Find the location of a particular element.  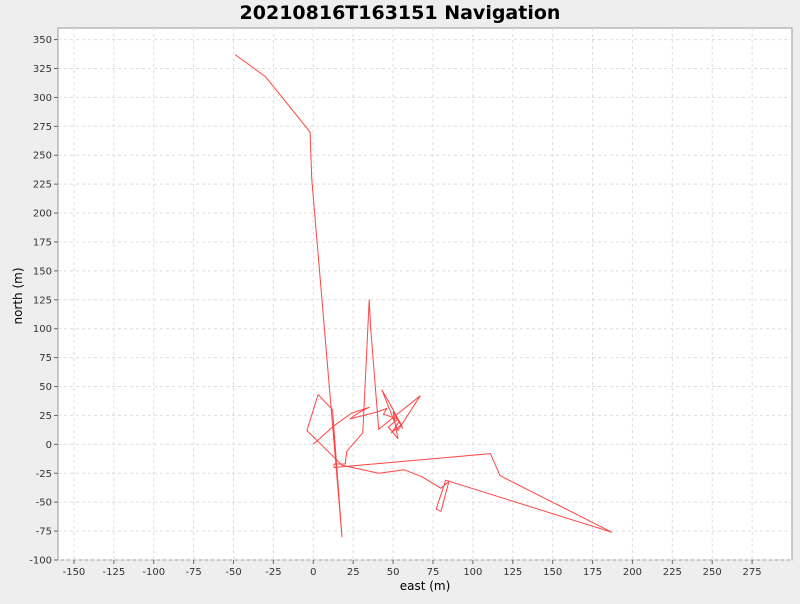

y-tick-label-12: 200 is located at coordinates (42, 214).